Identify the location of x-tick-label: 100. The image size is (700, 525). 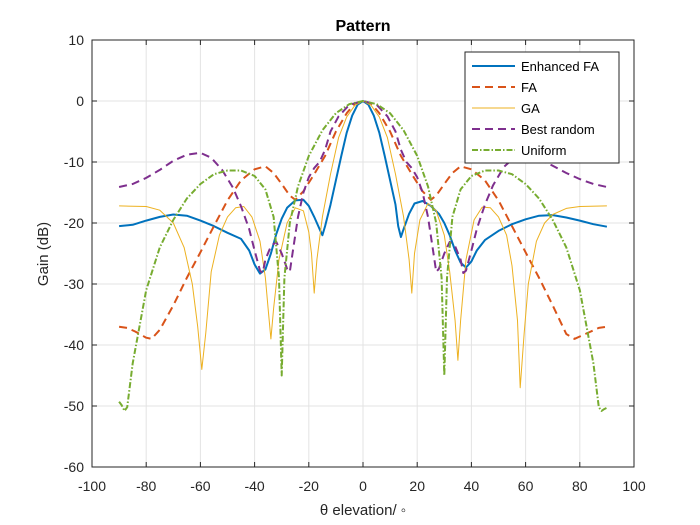
(634, 486).